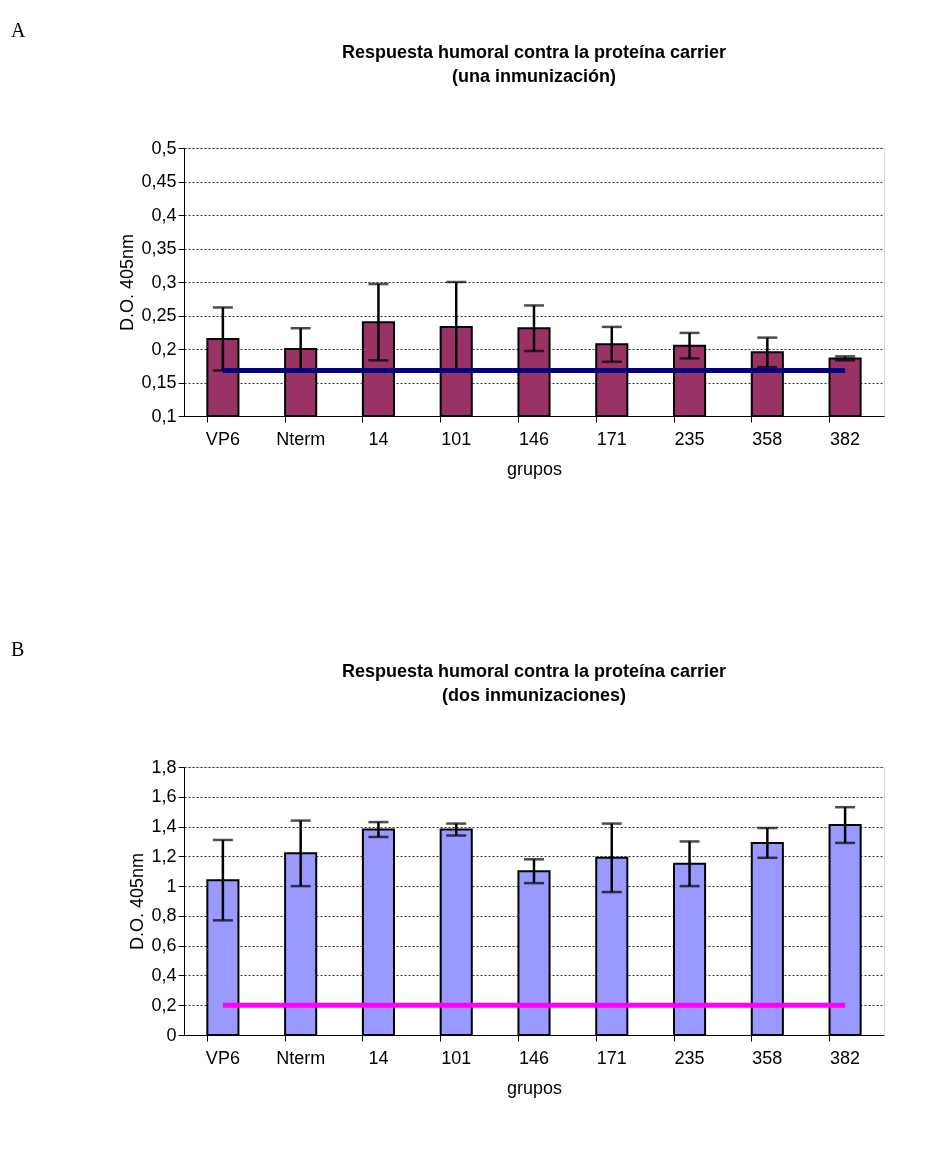 Image resolution: width=935 pixels, height=1157 pixels. What do you see at coordinates (18, 30) in the screenshot?
I see `text: A` at bounding box center [18, 30].